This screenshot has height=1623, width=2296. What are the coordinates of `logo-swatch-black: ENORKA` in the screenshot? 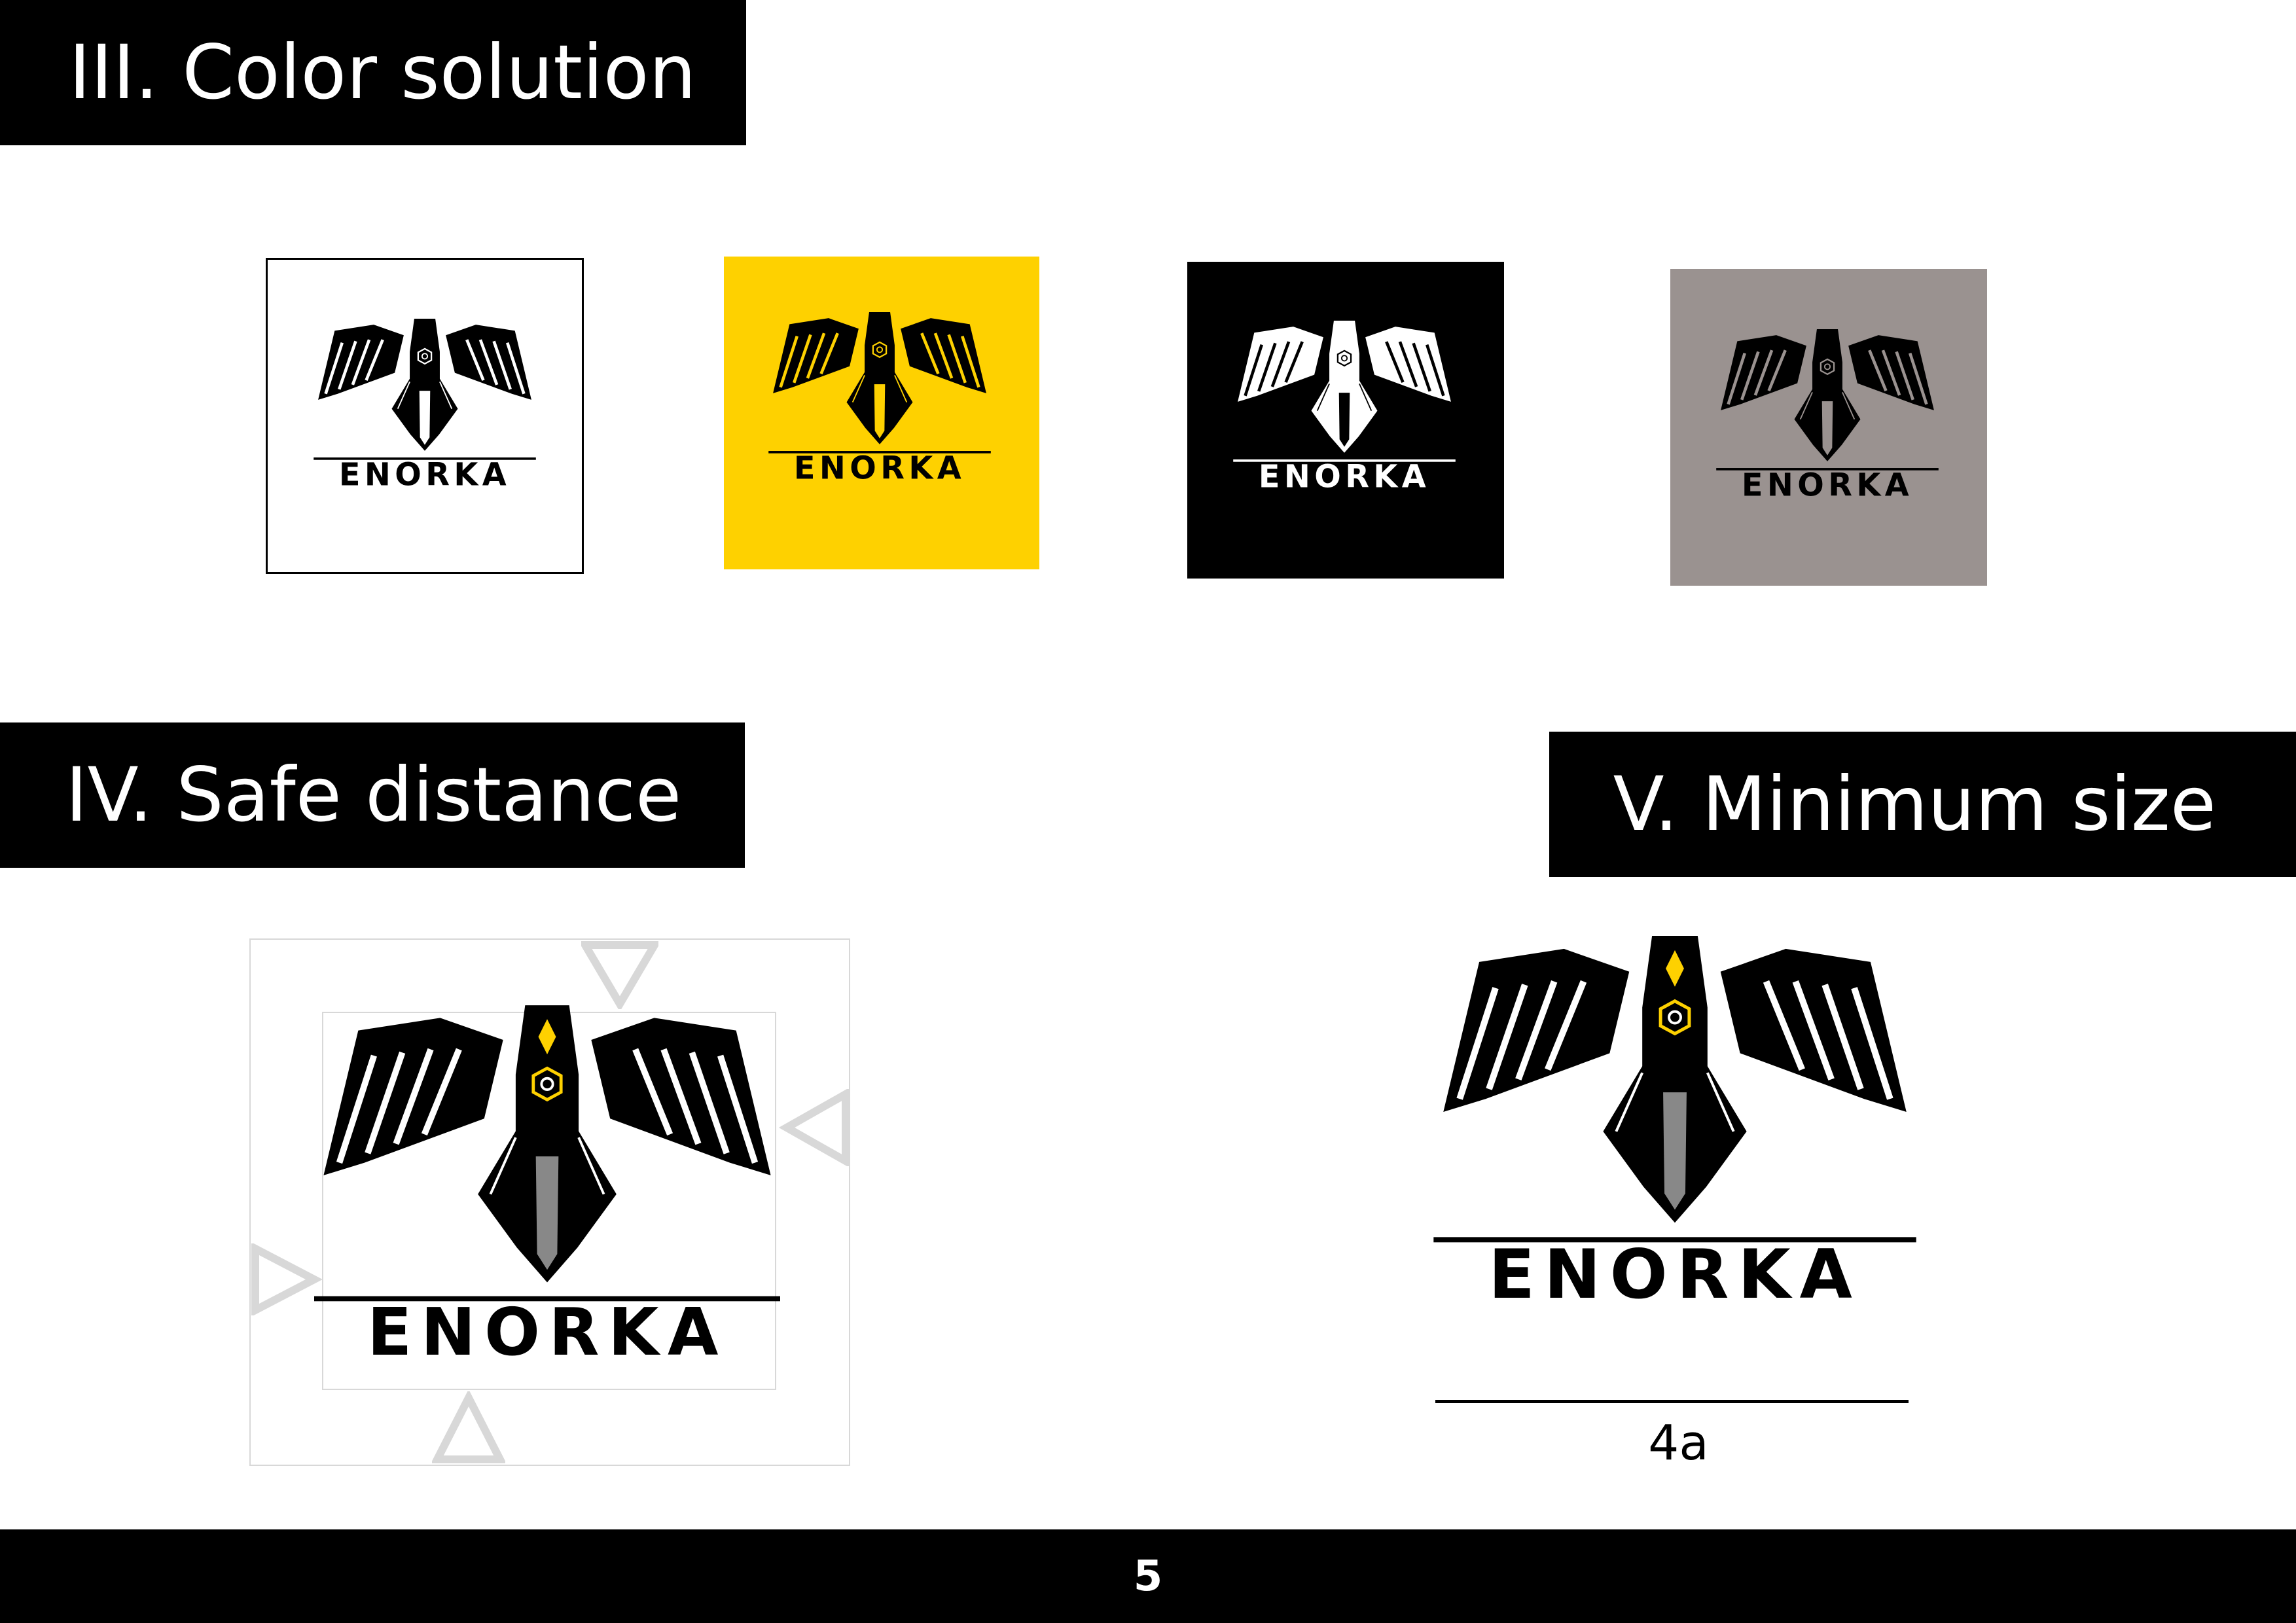 It's located at (1346, 420).